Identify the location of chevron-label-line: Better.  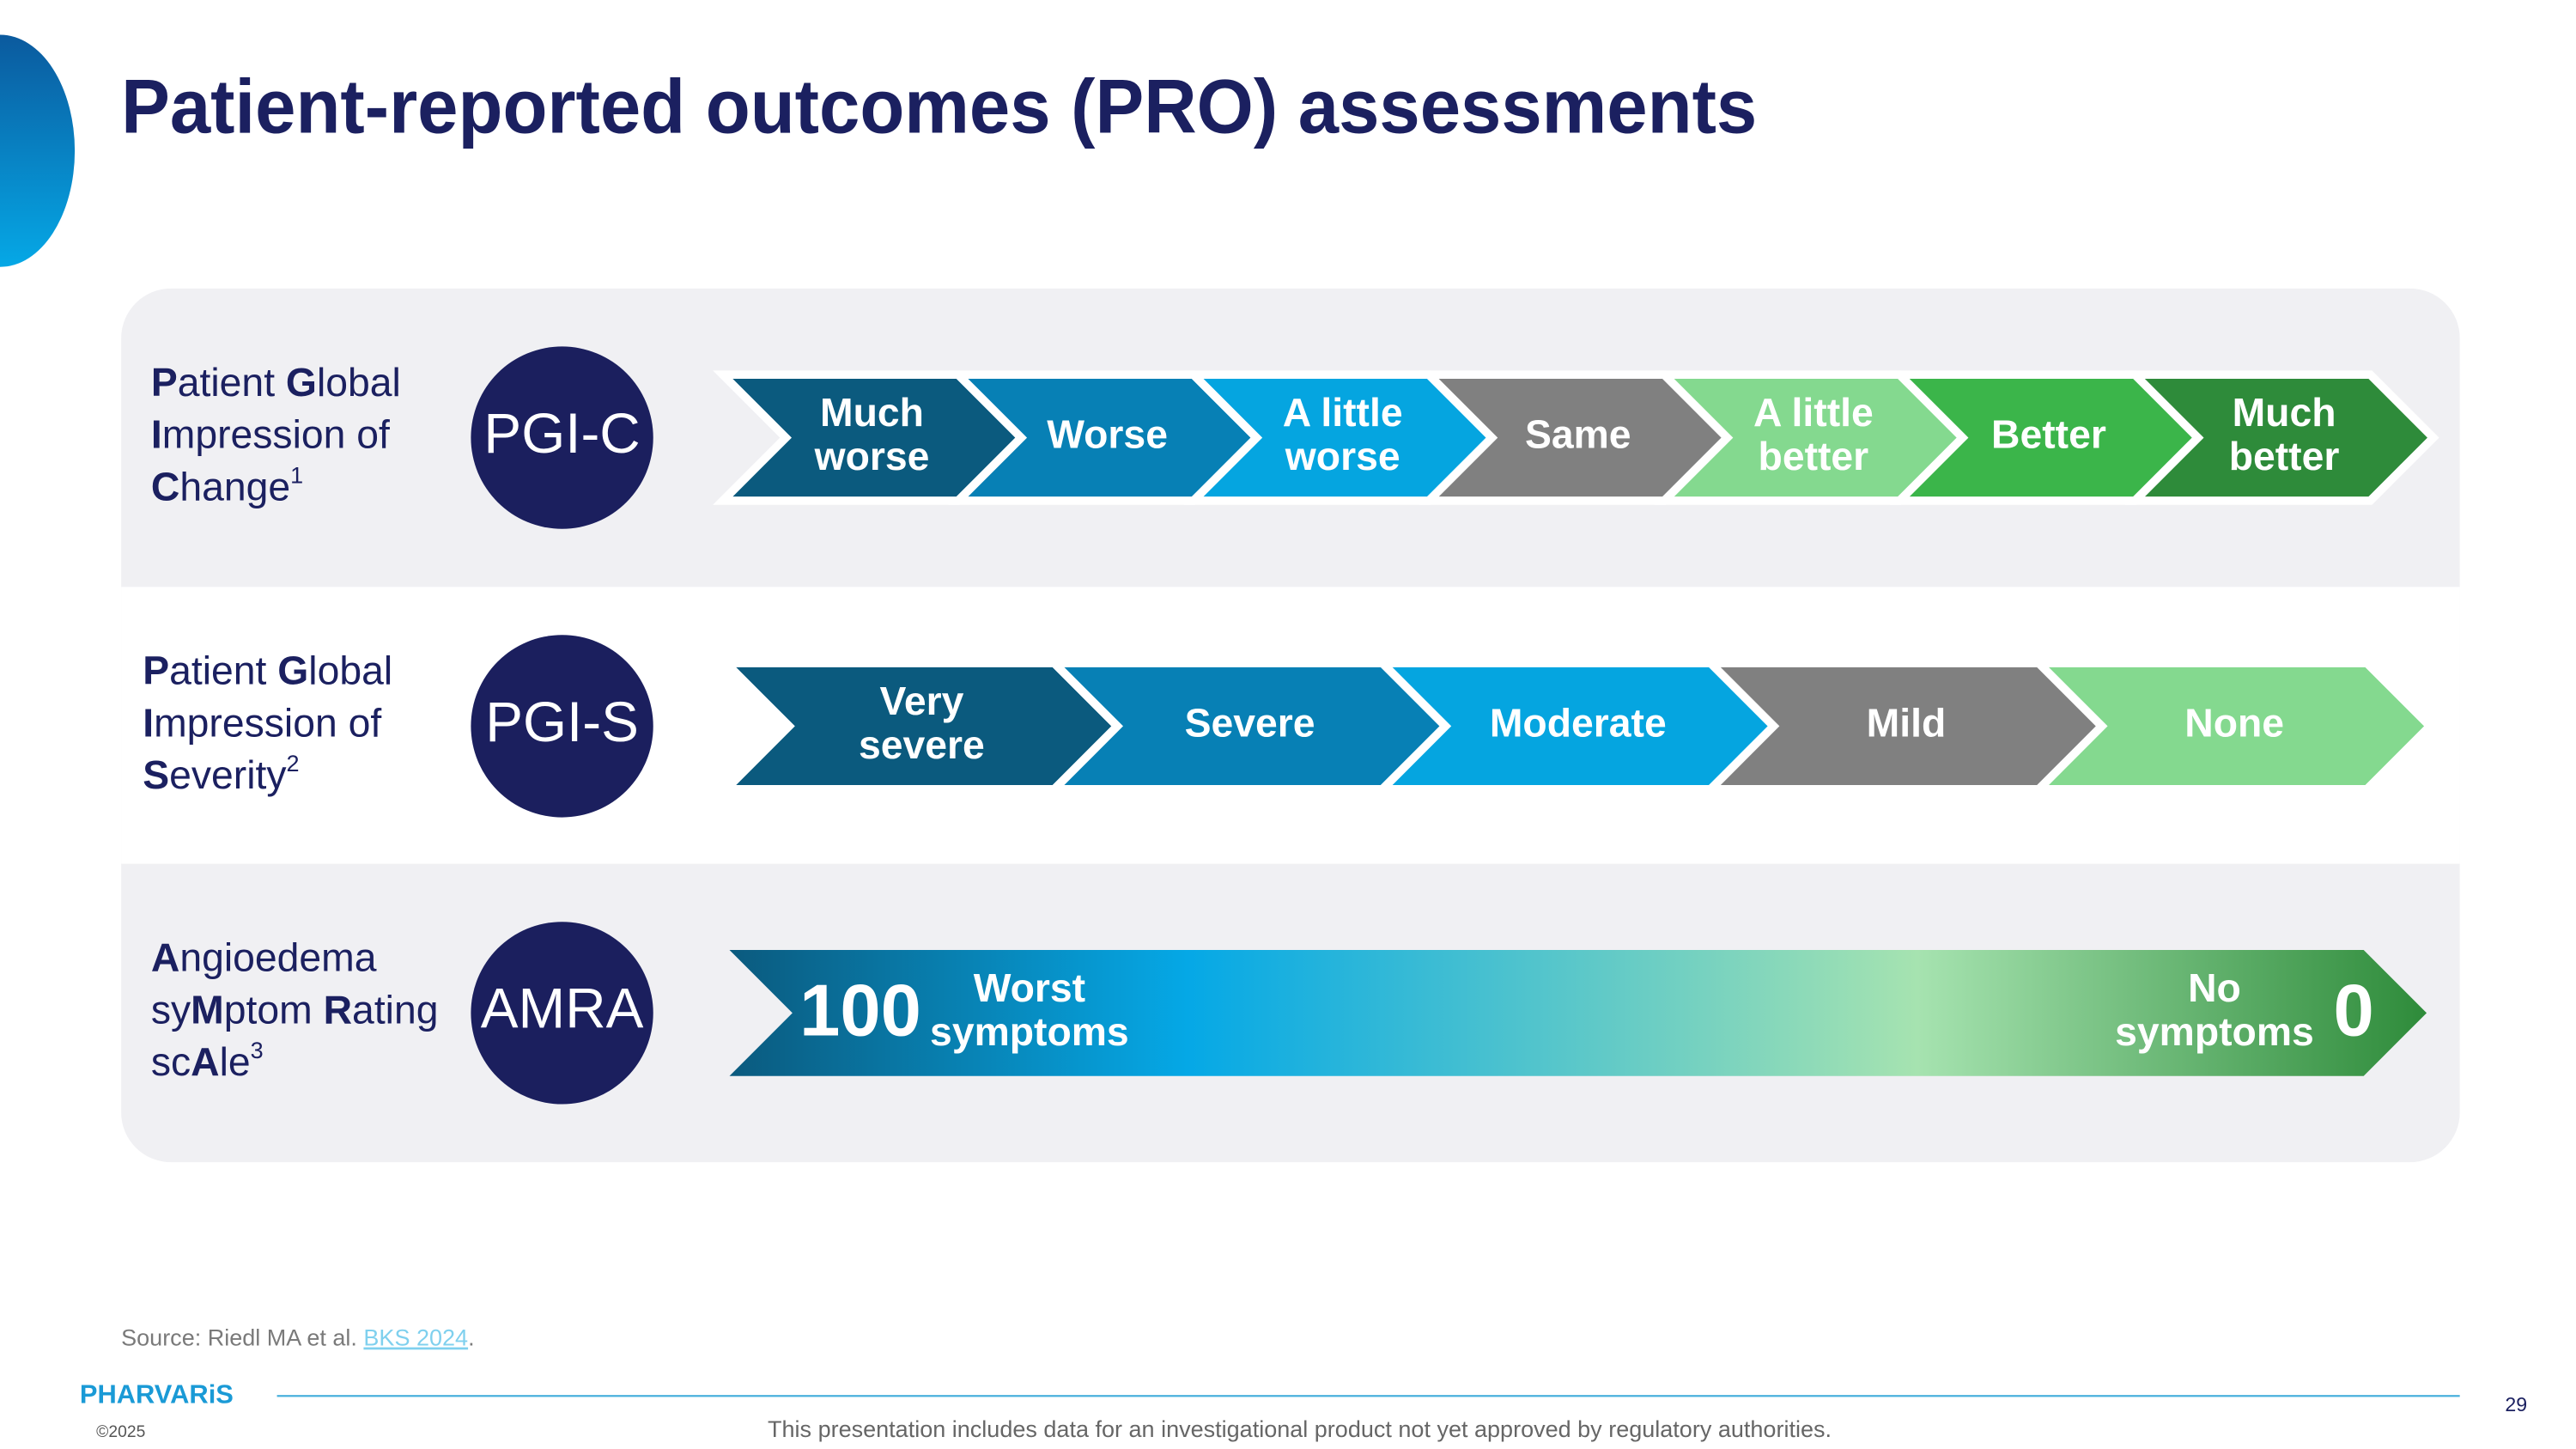
(2048, 434).